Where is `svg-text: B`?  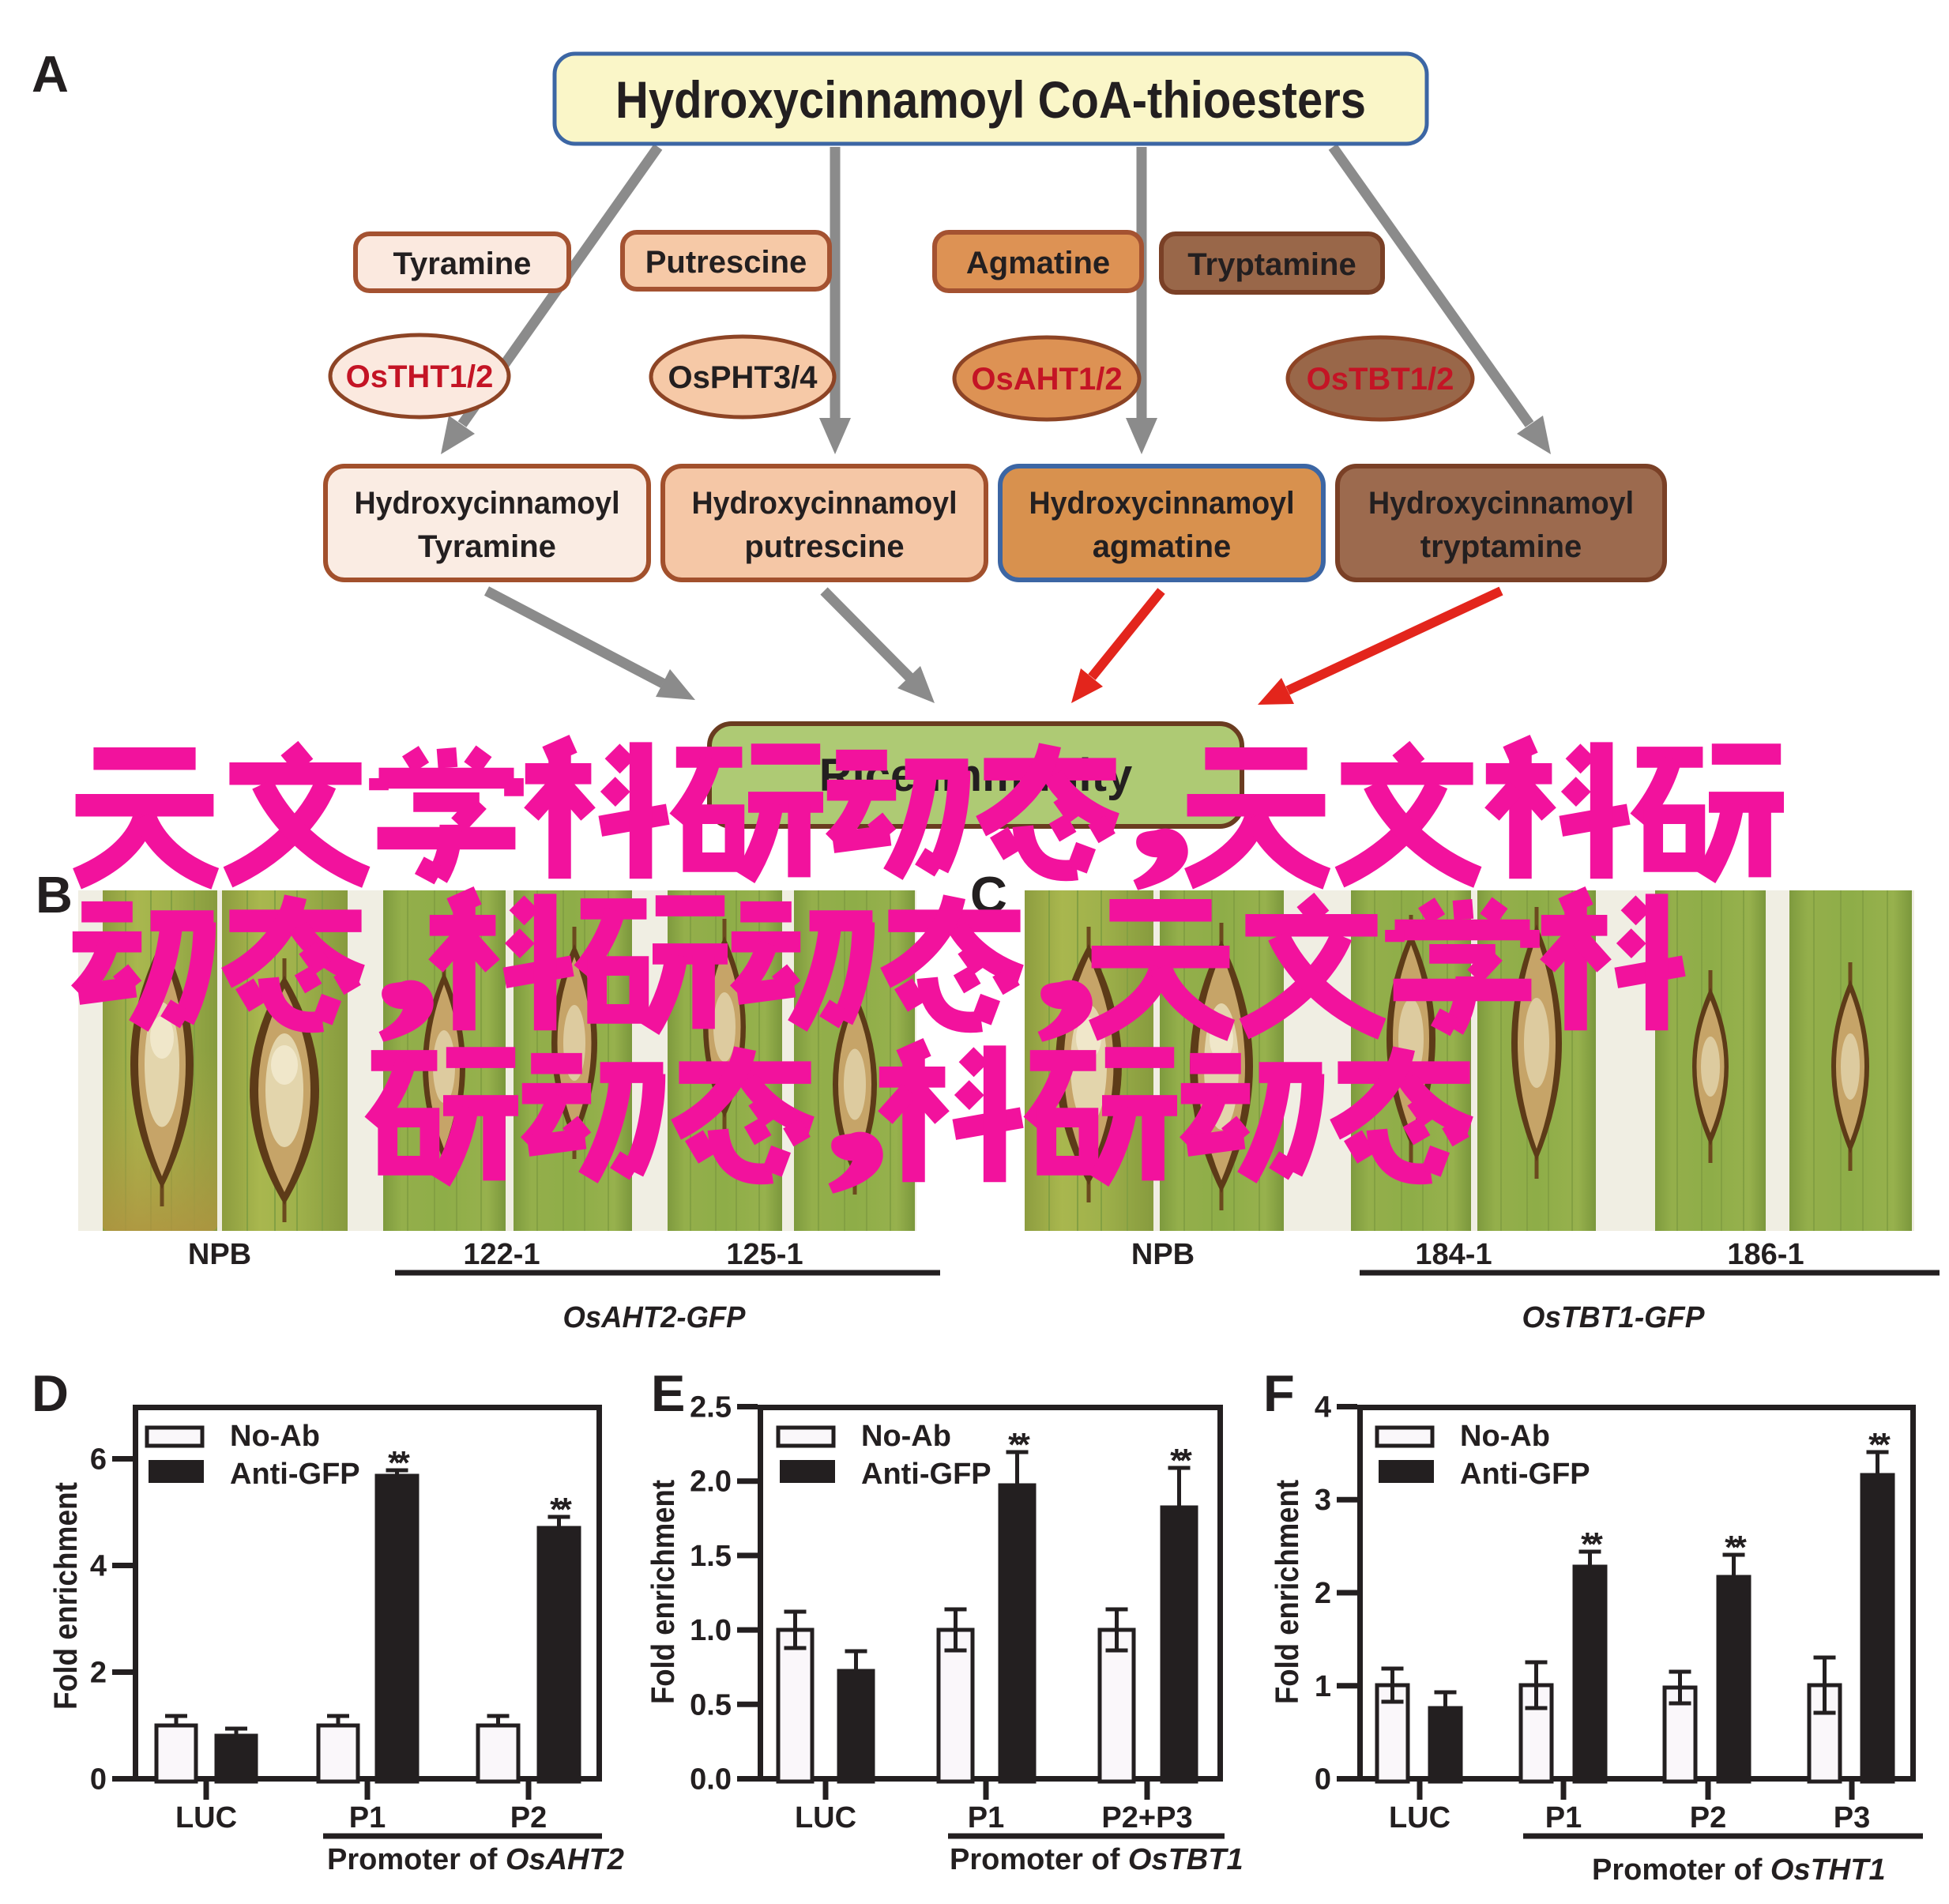
svg-text: B is located at coordinates (54, 895).